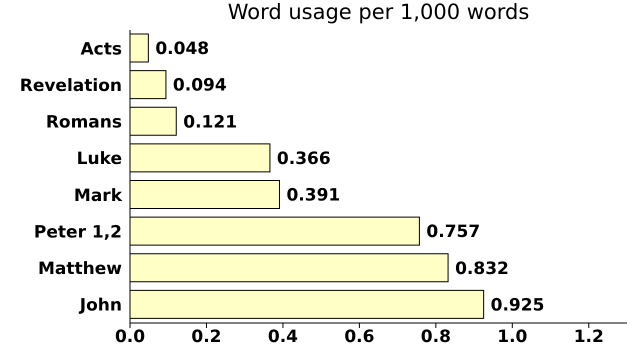 This screenshot has height=363, width=627. I want to click on x-tick-label: 0.6, so click(359, 337).